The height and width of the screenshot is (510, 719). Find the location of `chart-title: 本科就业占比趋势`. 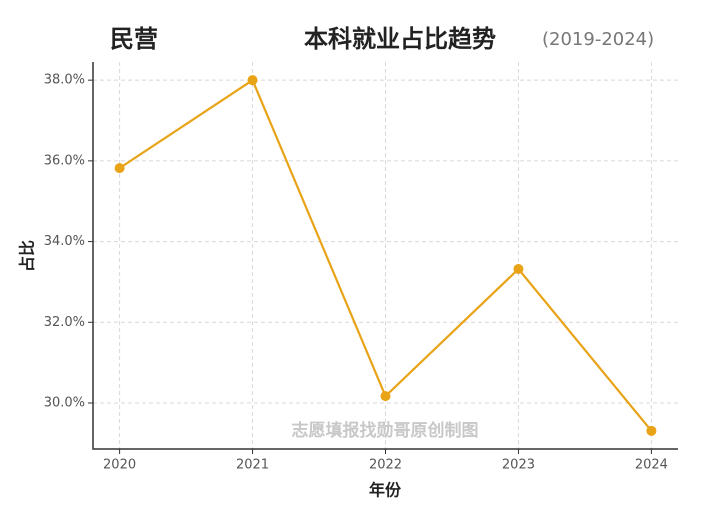

chart-title: 本科就业占比趋势 is located at coordinates (400, 39).